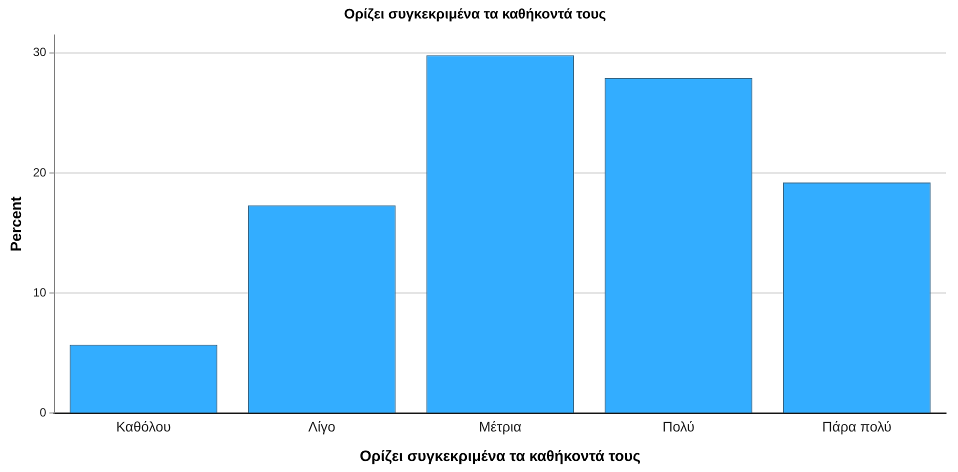 The image size is (958, 472). Describe the element at coordinates (857, 426) in the screenshot. I see `x-tick-label: Πάρα πολύ` at that location.